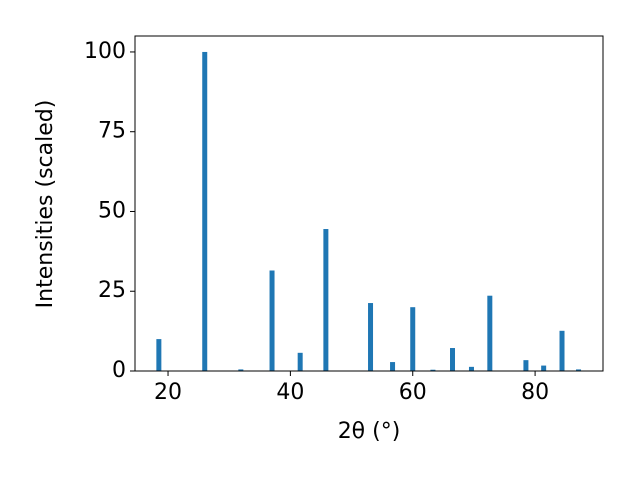 This screenshot has width=640, height=480. I want to click on y-tick-label: 0, so click(119, 370).